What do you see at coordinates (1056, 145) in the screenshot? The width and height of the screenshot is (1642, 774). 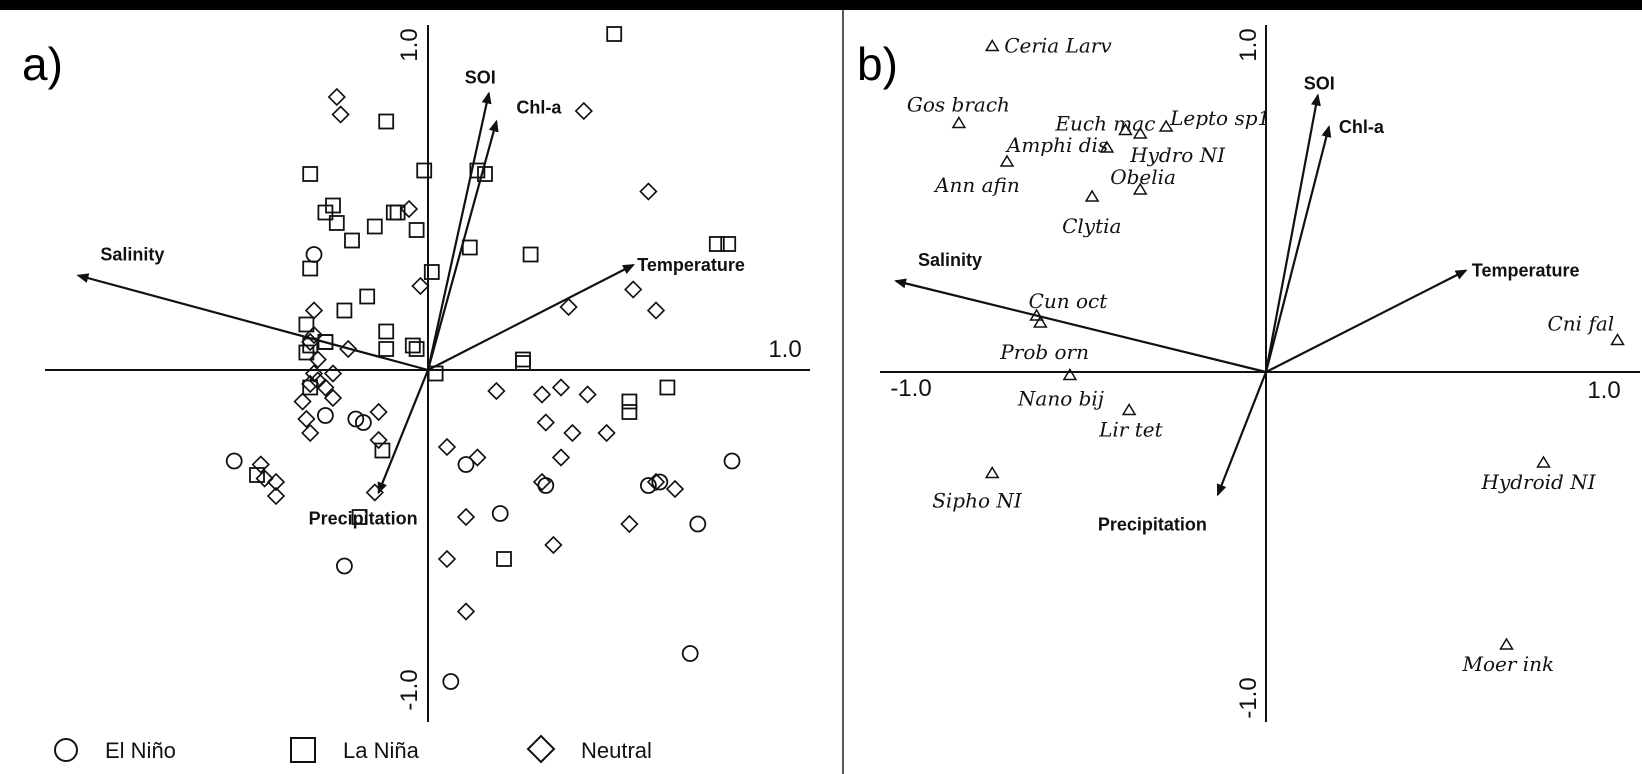 I see `species-label-amphi-dis: Amphi dis` at bounding box center [1056, 145].